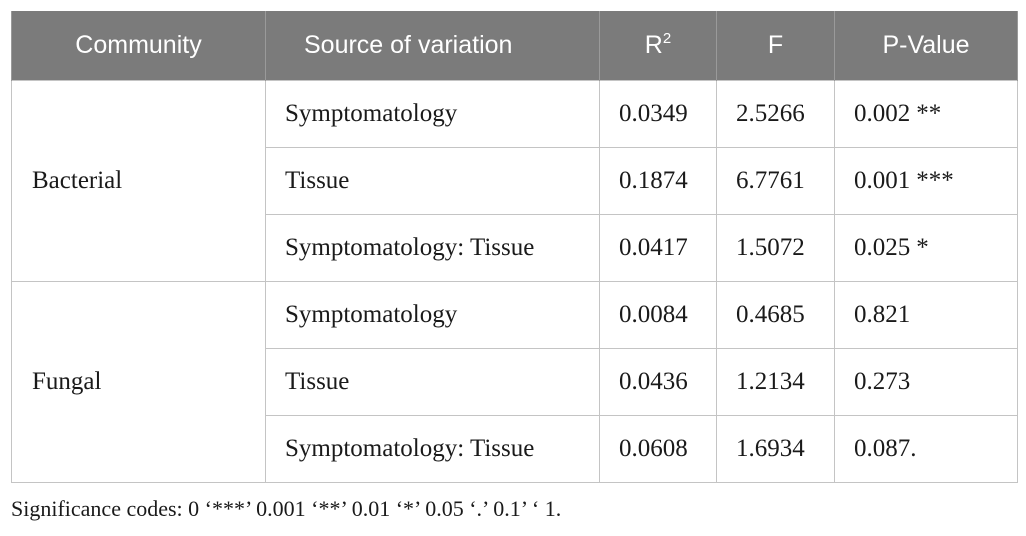  I want to click on community-cell-fungal: Fungal, so click(138, 382).